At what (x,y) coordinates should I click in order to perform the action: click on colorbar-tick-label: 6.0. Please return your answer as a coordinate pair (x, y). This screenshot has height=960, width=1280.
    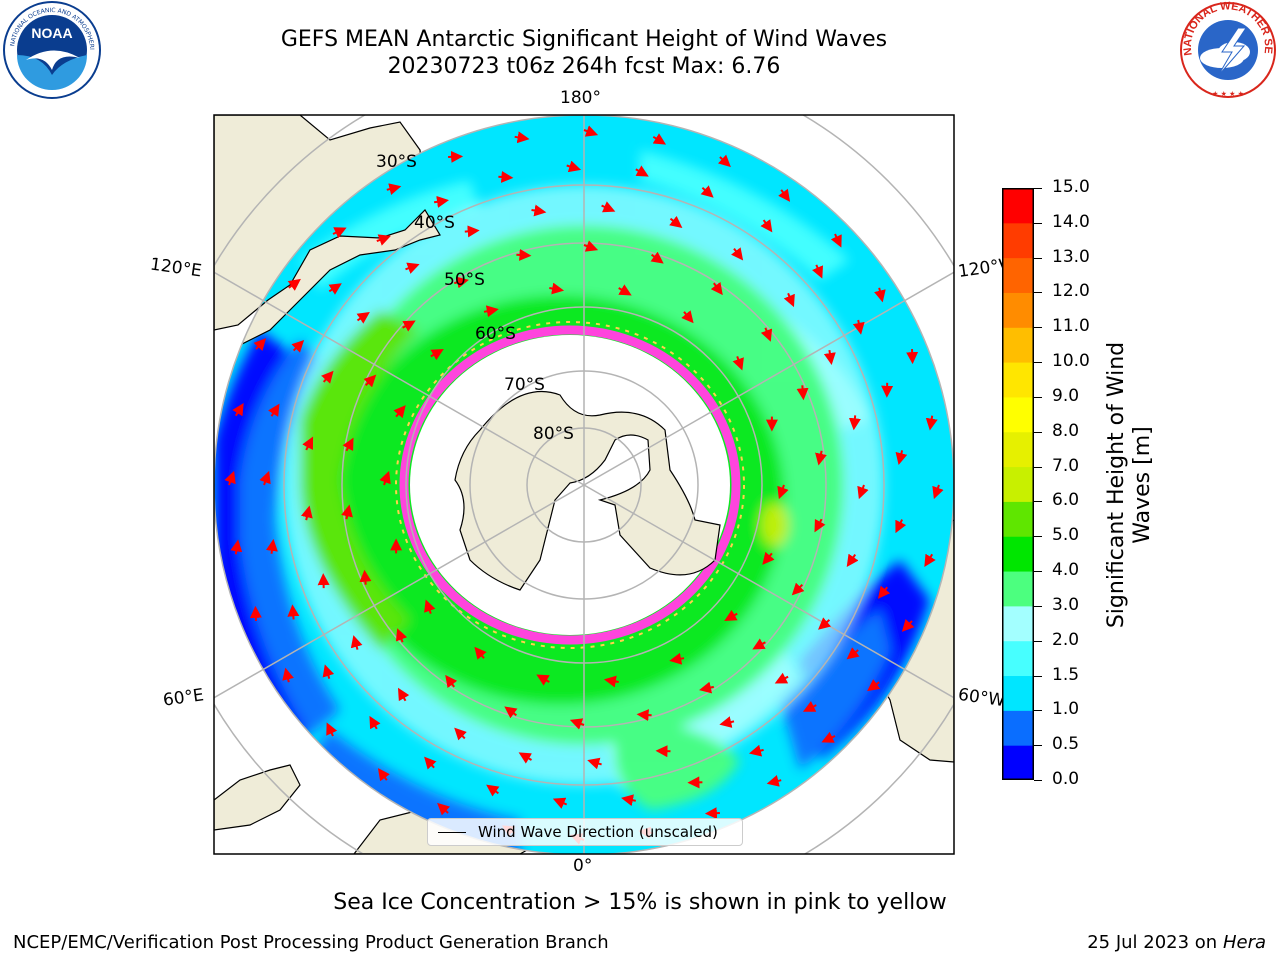
    Looking at the image, I should click on (1066, 500).